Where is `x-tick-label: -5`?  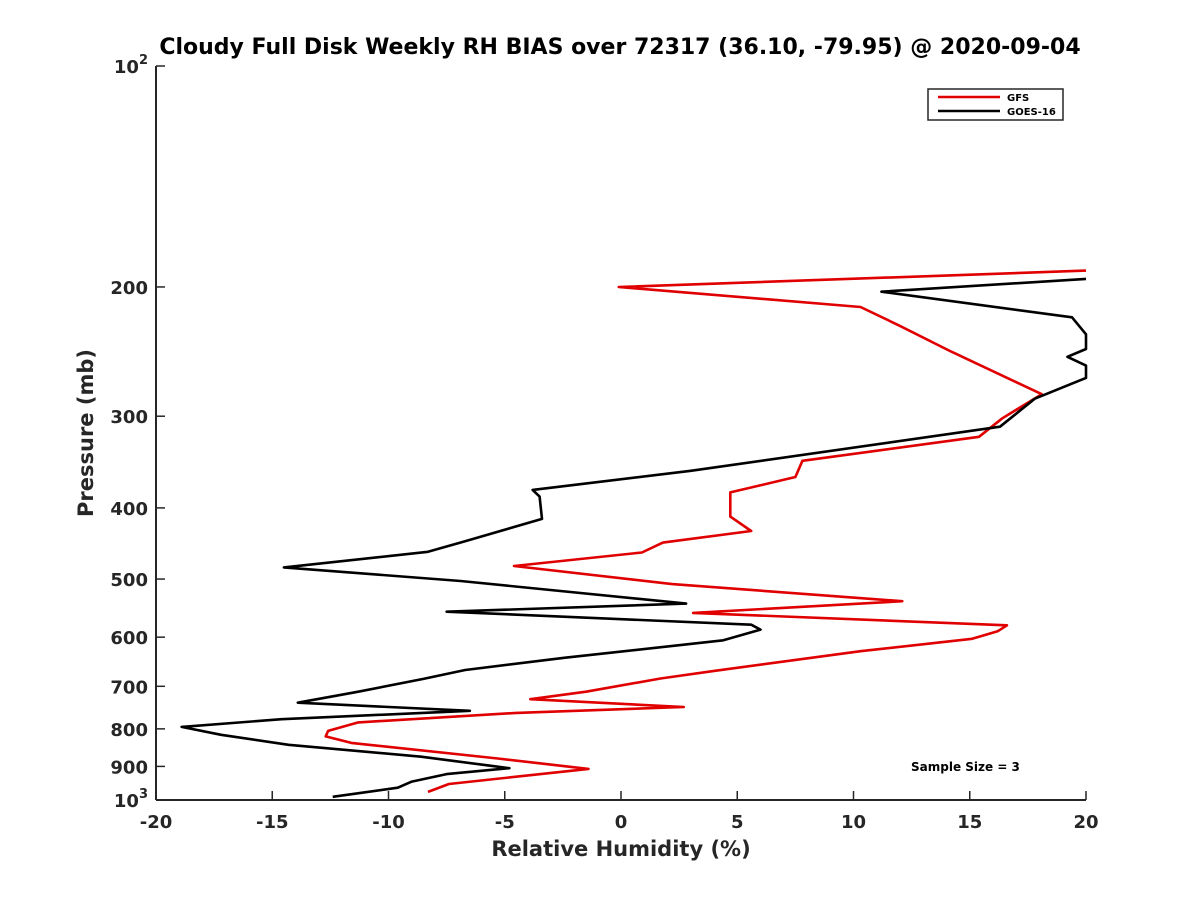
x-tick-label: -5 is located at coordinates (505, 822).